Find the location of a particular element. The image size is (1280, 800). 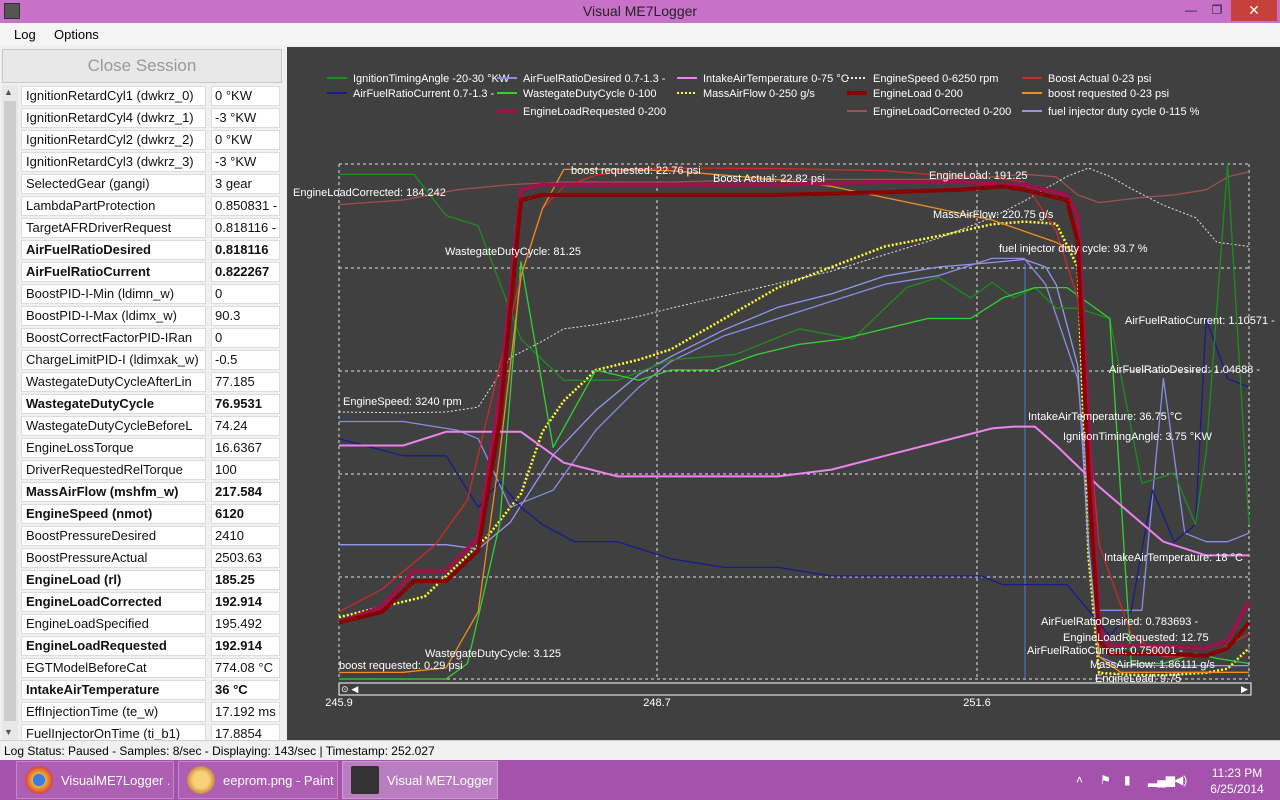

parameter-row: LambdaPartProtection 0.850831 - is located at coordinates (151, 206).